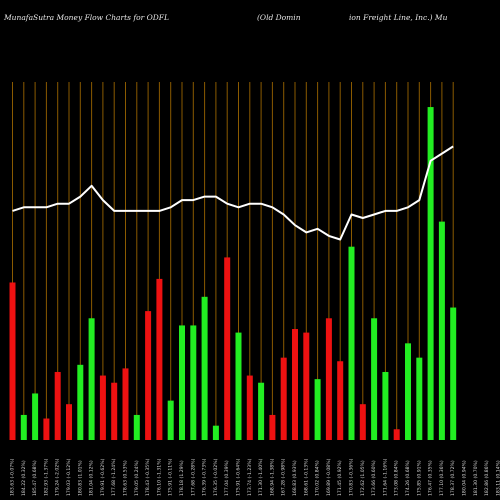 The width and height of the screenshot is (500, 500). Describe the element at coordinates (352, 477) in the screenshot. I see `x-tick-label: 170.83 (-0.36%)` at that location.